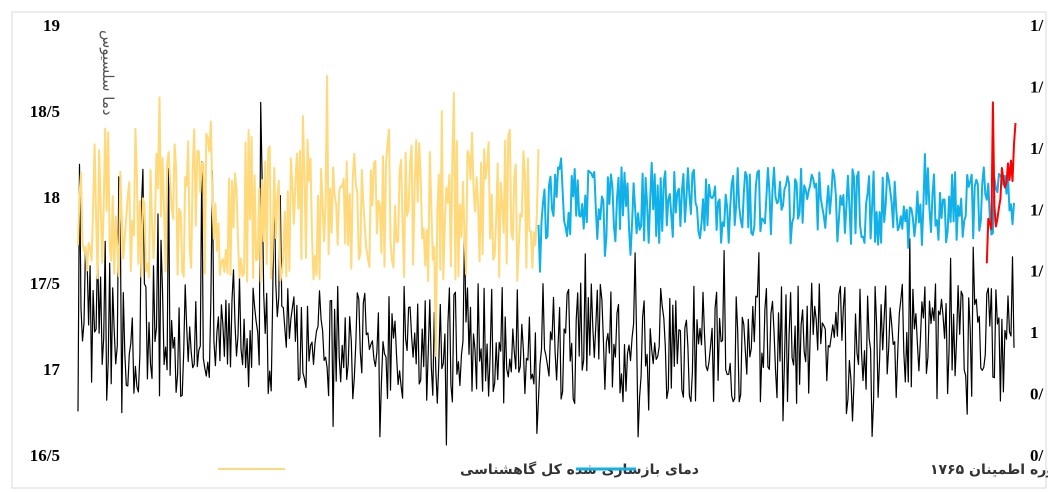 The height and width of the screenshot is (492, 1048). Describe the element at coordinates (52, 369) in the screenshot. I see `left-tick-label: 17` at that location.